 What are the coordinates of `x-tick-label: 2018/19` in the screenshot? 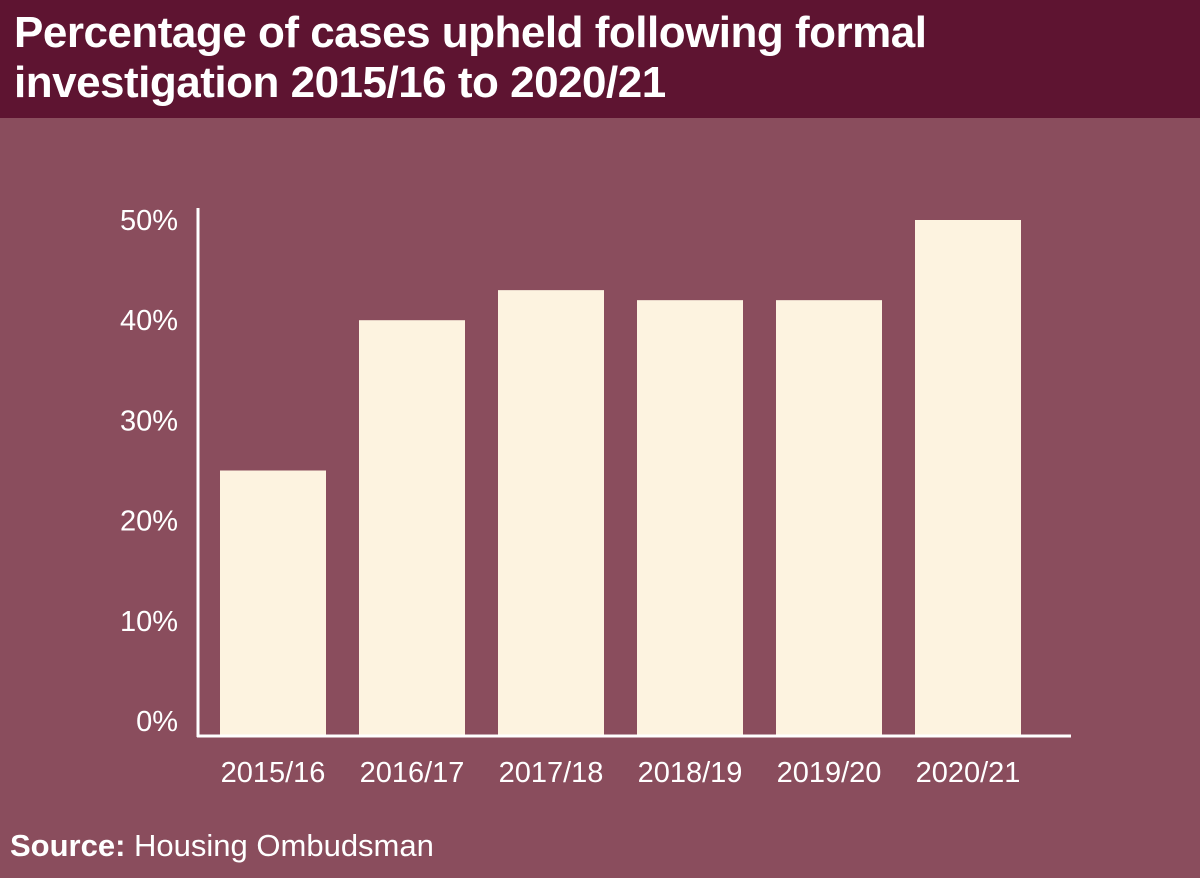 It's located at (690, 773).